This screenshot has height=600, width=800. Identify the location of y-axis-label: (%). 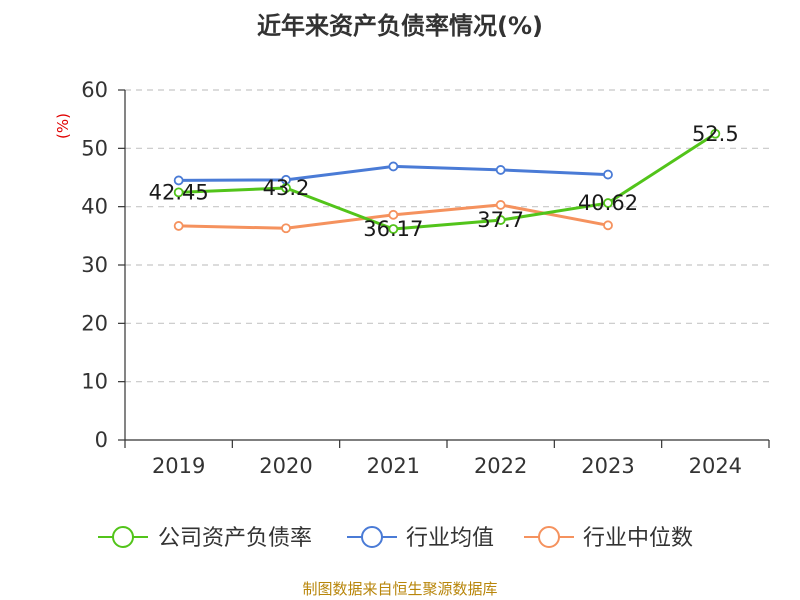
(63, 126).